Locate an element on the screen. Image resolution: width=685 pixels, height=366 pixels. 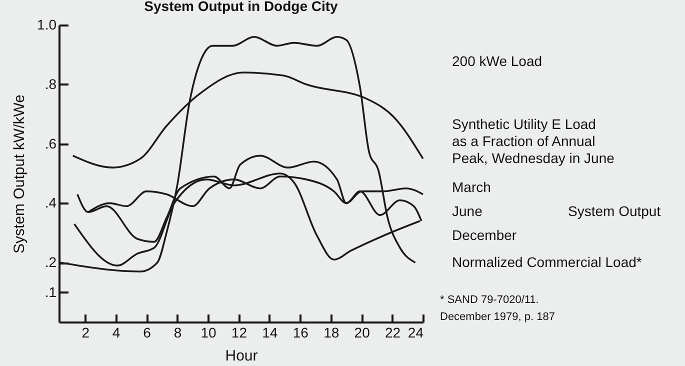
text: Synthetic Utility E Load as a Fraction of Annual Peak, Wednesday in June is located at coordinates (533, 141).